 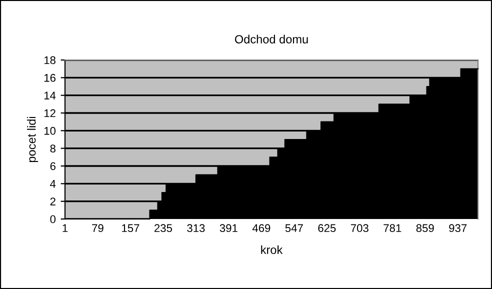 What do you see at coordinates (327, 228) in the screenshot?
I see `x-tick-label: 625` at bounding box center [327, 228].